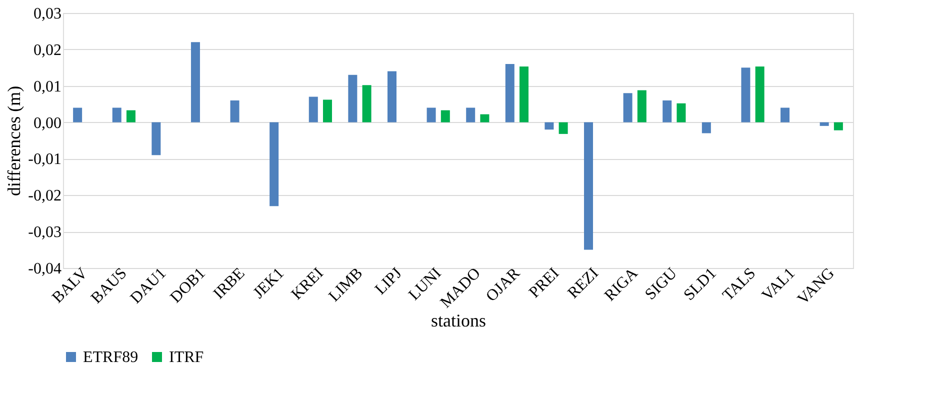 The height and width of the screenshot is (412, 926). Describe the element at coordinates (458, 320) in the screenshot. I see `x-axis-title: stations` at that location.